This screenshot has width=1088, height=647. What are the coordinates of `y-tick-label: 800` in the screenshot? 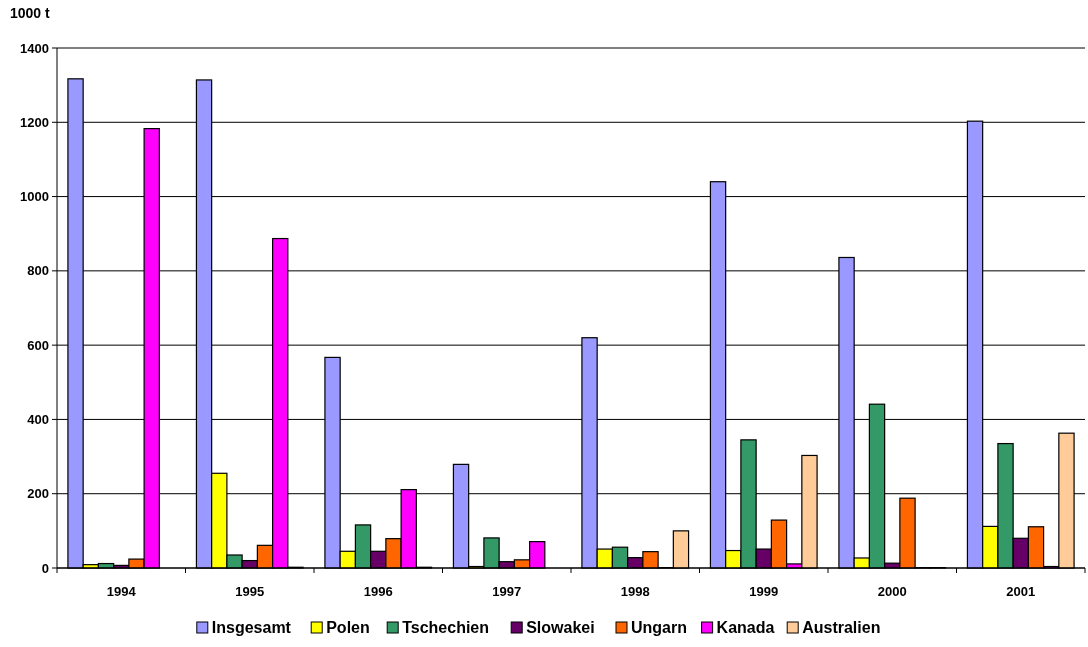 It's located at (38, 271).